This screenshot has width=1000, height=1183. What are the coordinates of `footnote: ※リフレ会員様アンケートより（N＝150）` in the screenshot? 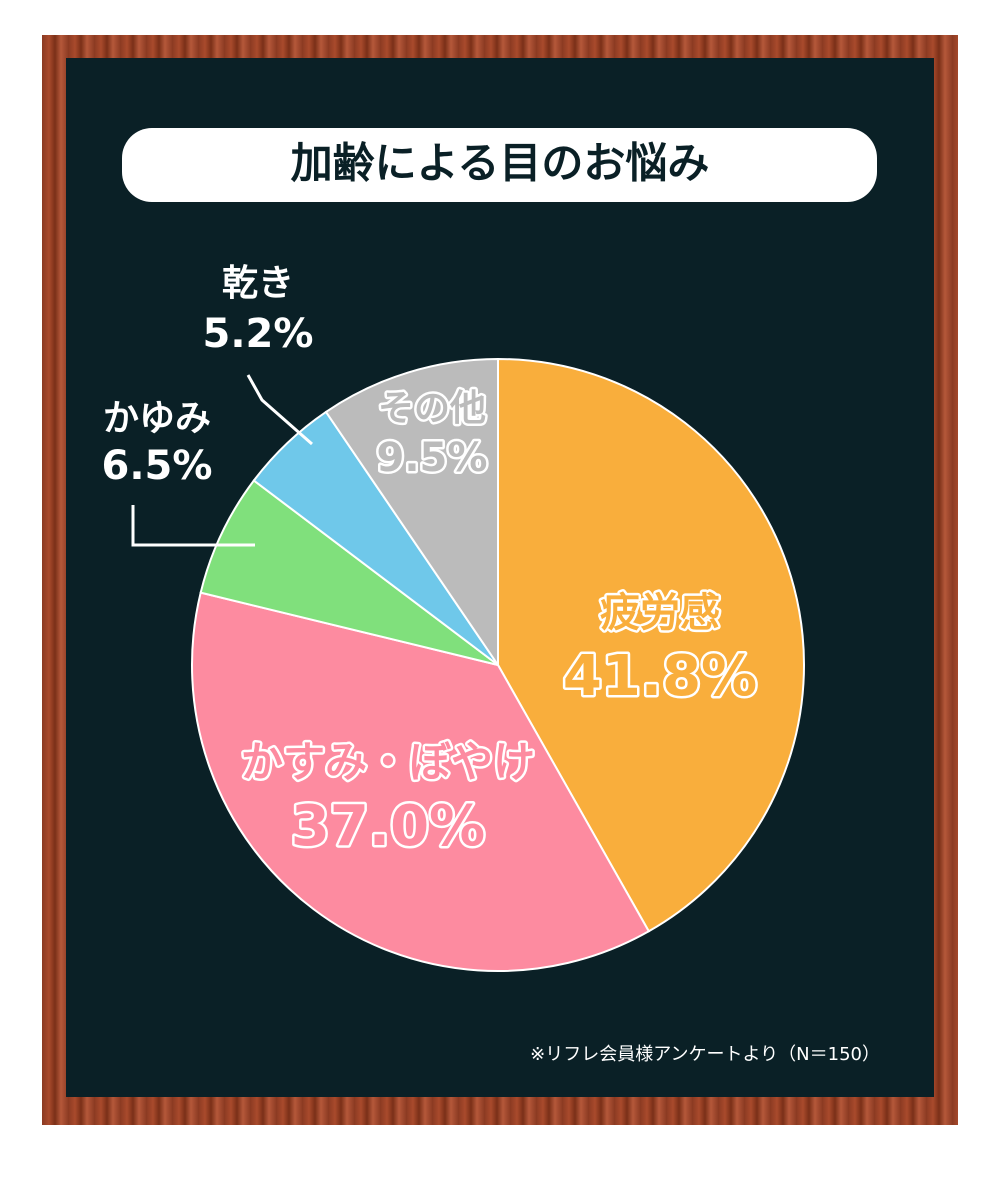 It's located at (705, 1054).